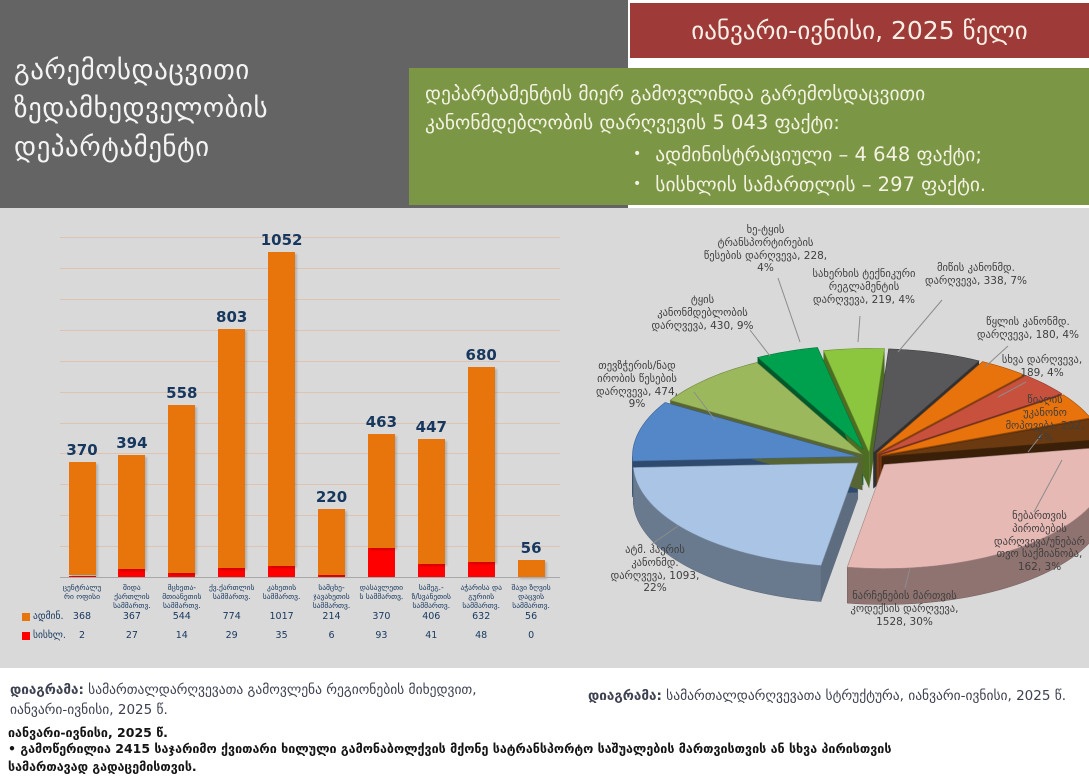 The width and height of the screenshot is (1089, 784). Describe the element at coordinates (655, 569) in the screenshot. I see `pie-slice-label: ატმ. ჰაერის კანონმდ. დარღვევა, 1093, 22%` at that location.